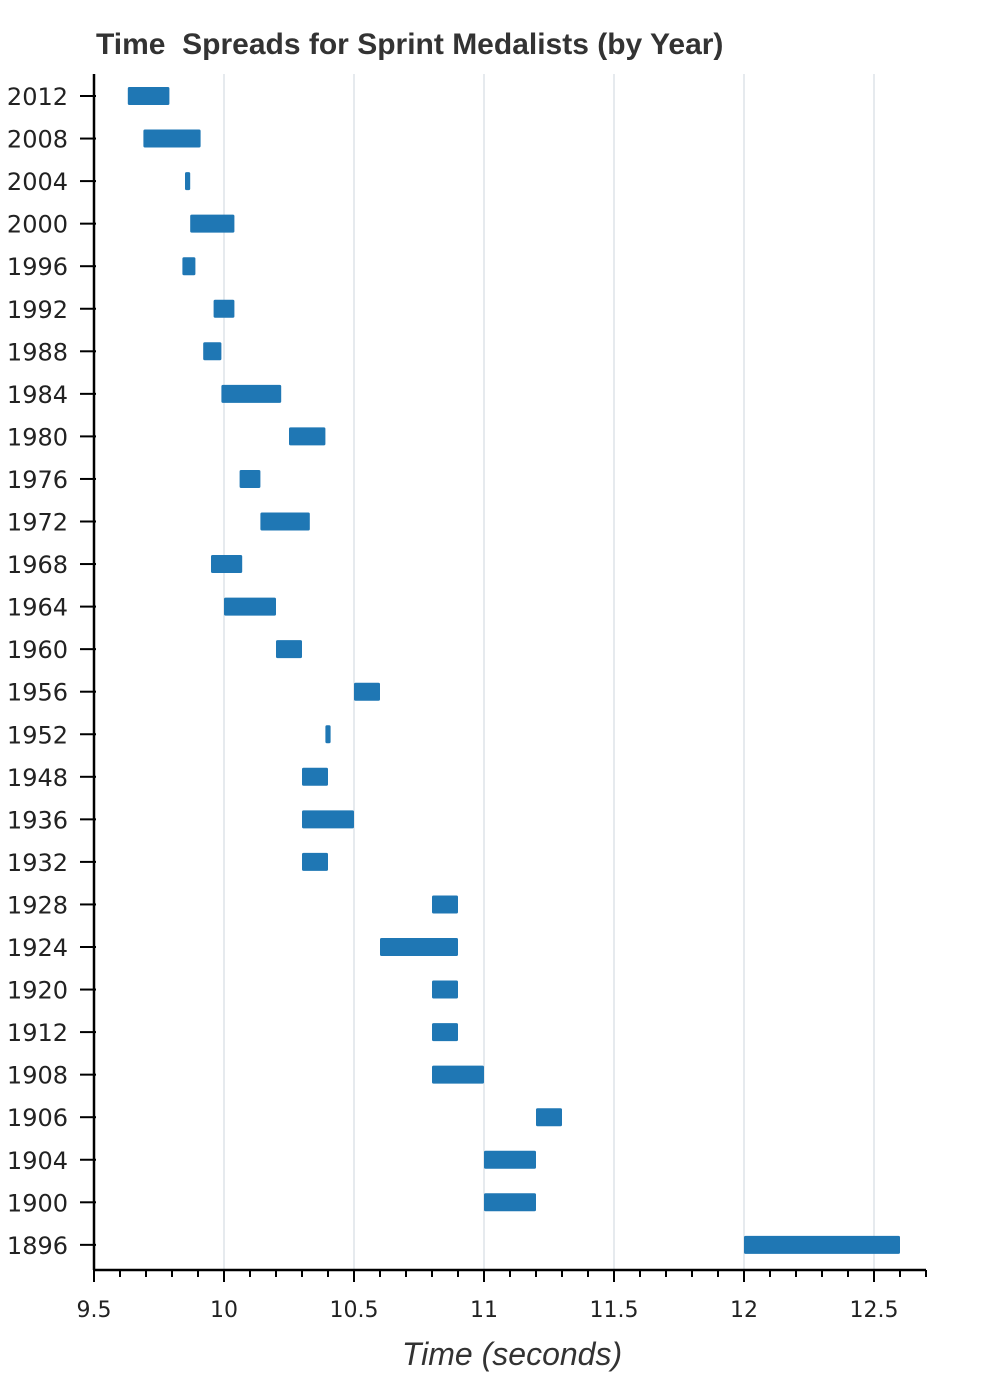 Image resolution: width=1000 pixels, height=1374 pixels. What do you see at coordinates (419, 947) in the screenshot?
I see `bar-1924` at bounding box center [419, 947].